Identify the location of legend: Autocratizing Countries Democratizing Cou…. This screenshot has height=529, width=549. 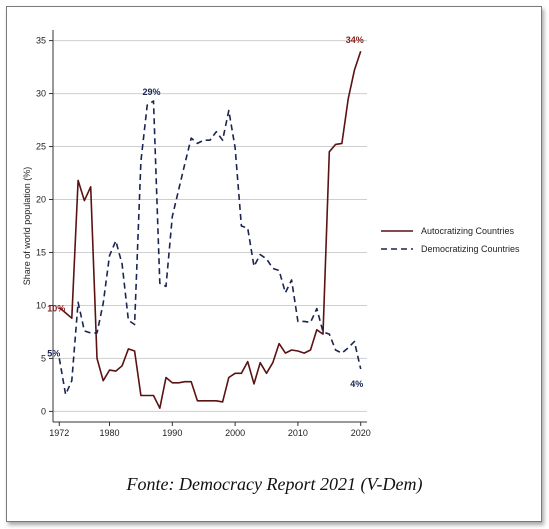
(450, 240).